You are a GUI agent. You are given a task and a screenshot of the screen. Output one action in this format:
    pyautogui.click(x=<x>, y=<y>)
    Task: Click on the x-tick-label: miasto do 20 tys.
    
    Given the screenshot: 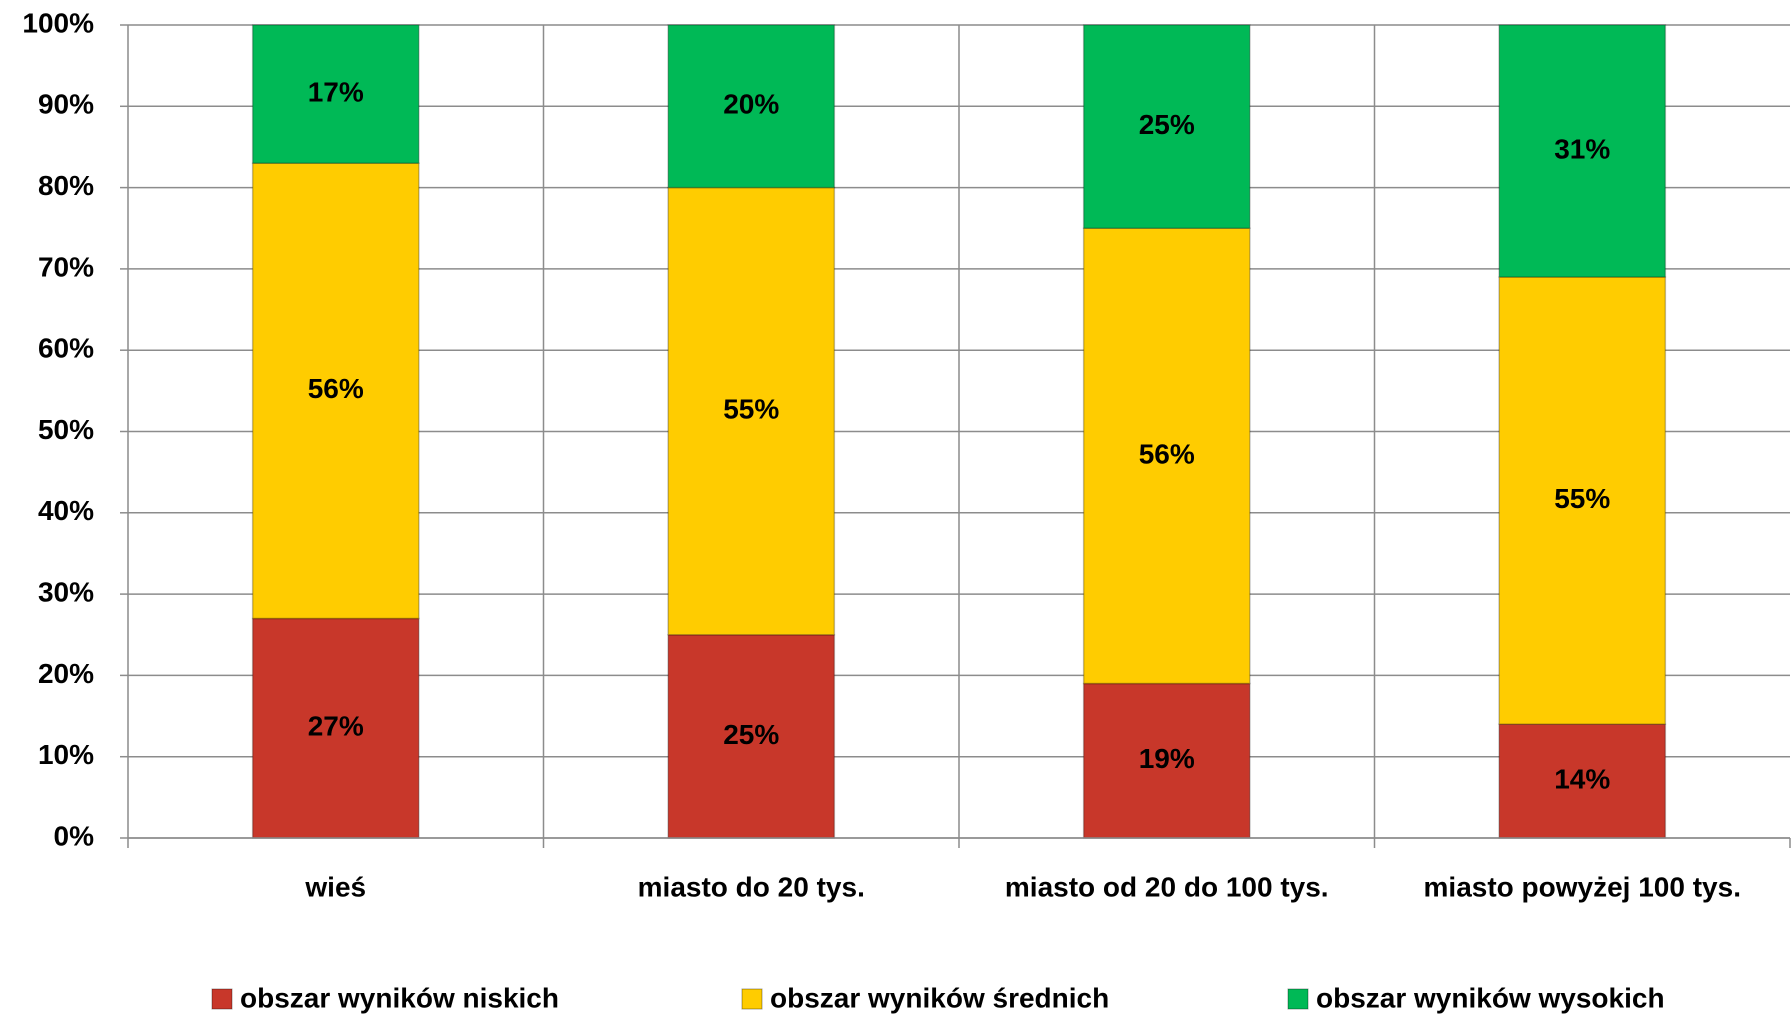 What is the action you would take?
    pyautogui.click(x=751, y=886)
    